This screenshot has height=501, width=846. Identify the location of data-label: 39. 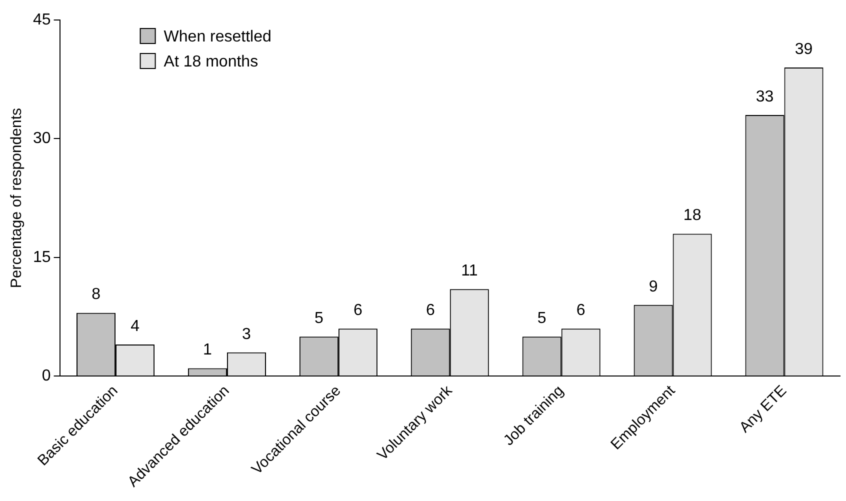
(803, 49).